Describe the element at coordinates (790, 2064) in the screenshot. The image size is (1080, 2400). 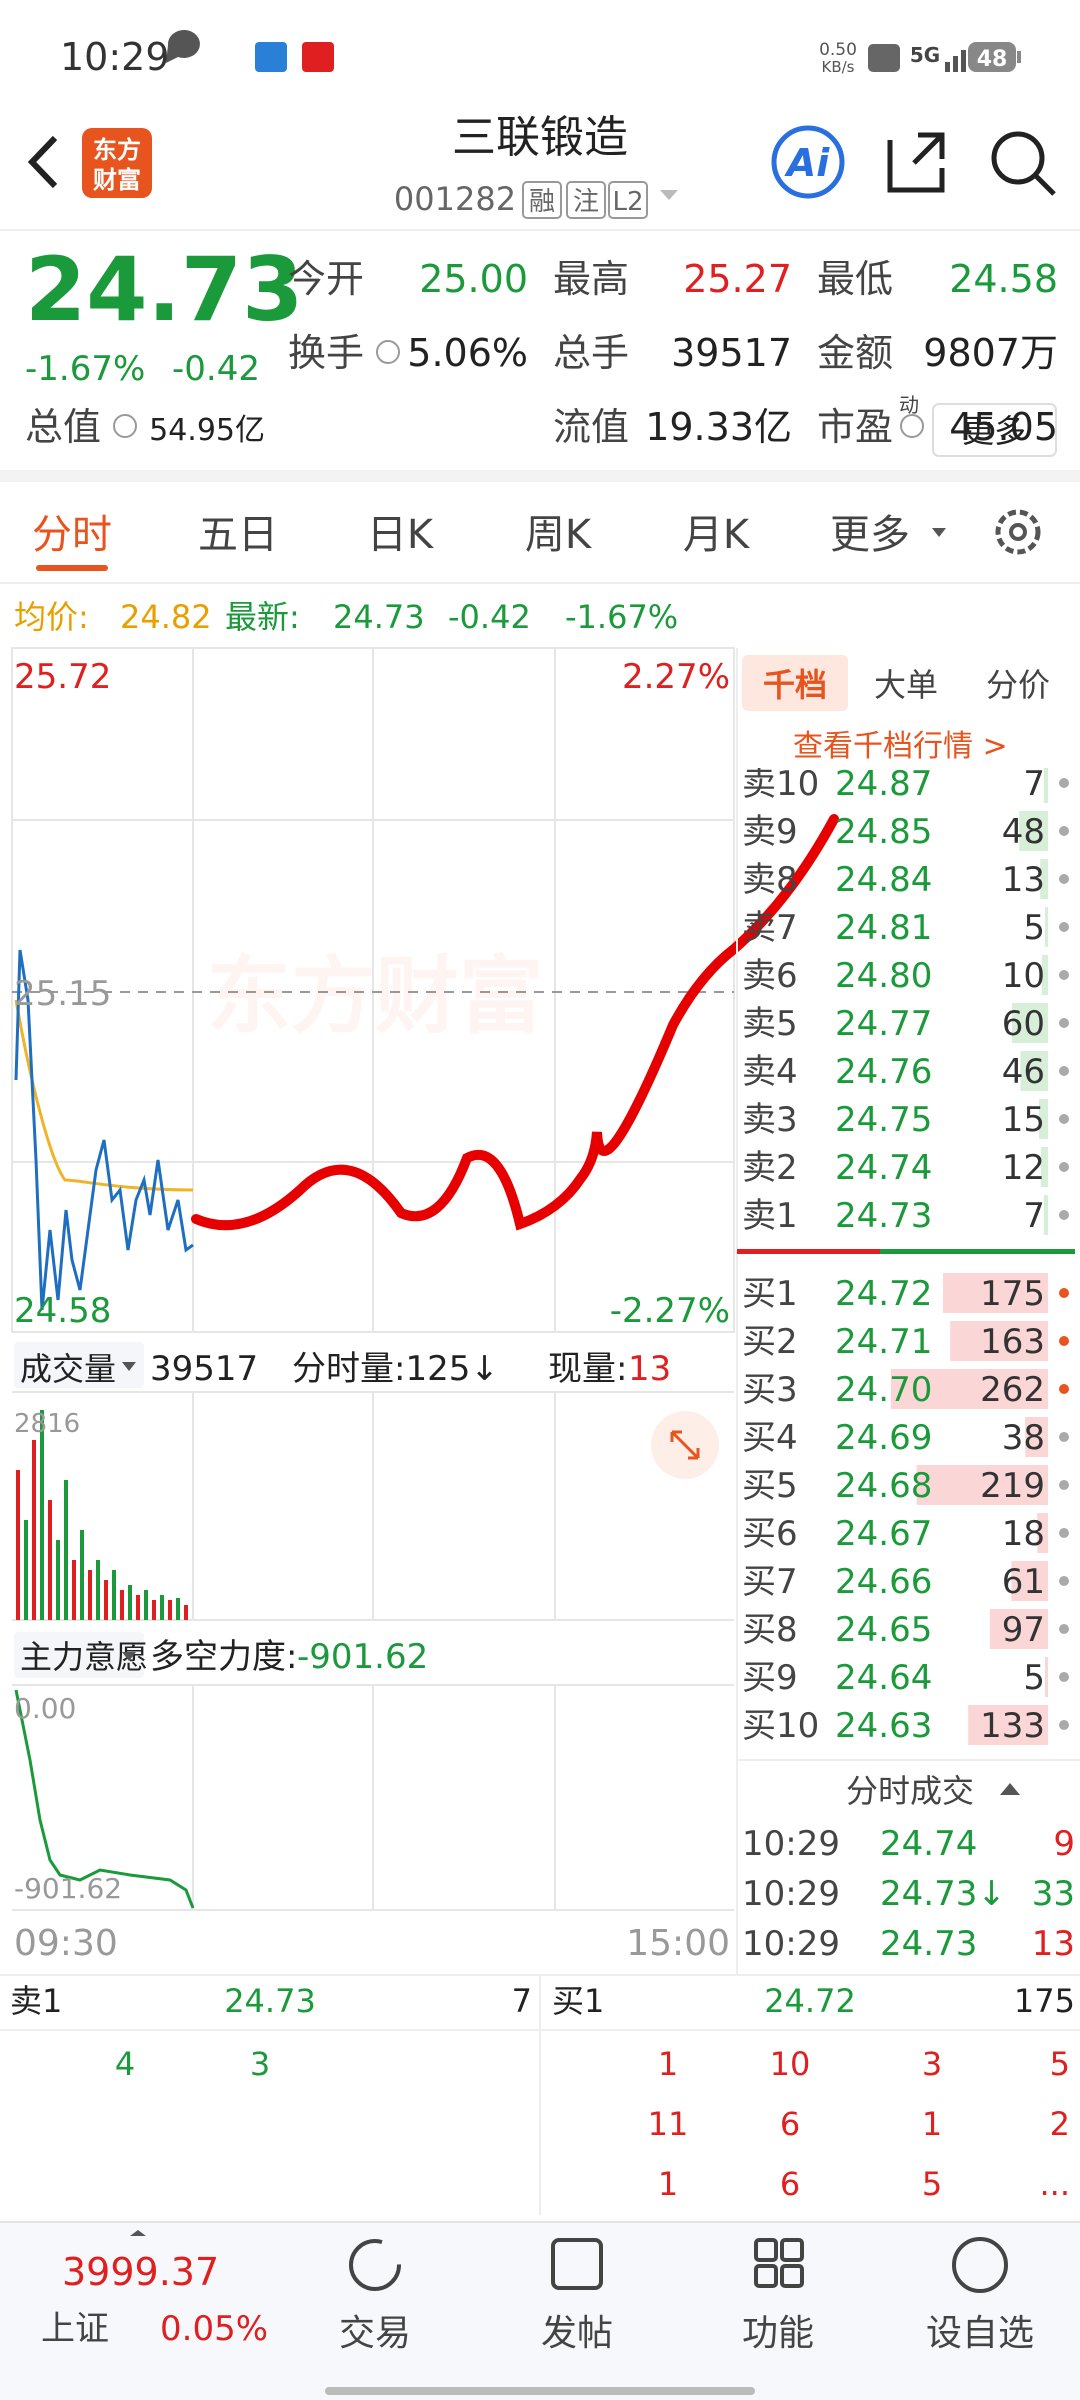
I see `queue-order: 10` at that location.